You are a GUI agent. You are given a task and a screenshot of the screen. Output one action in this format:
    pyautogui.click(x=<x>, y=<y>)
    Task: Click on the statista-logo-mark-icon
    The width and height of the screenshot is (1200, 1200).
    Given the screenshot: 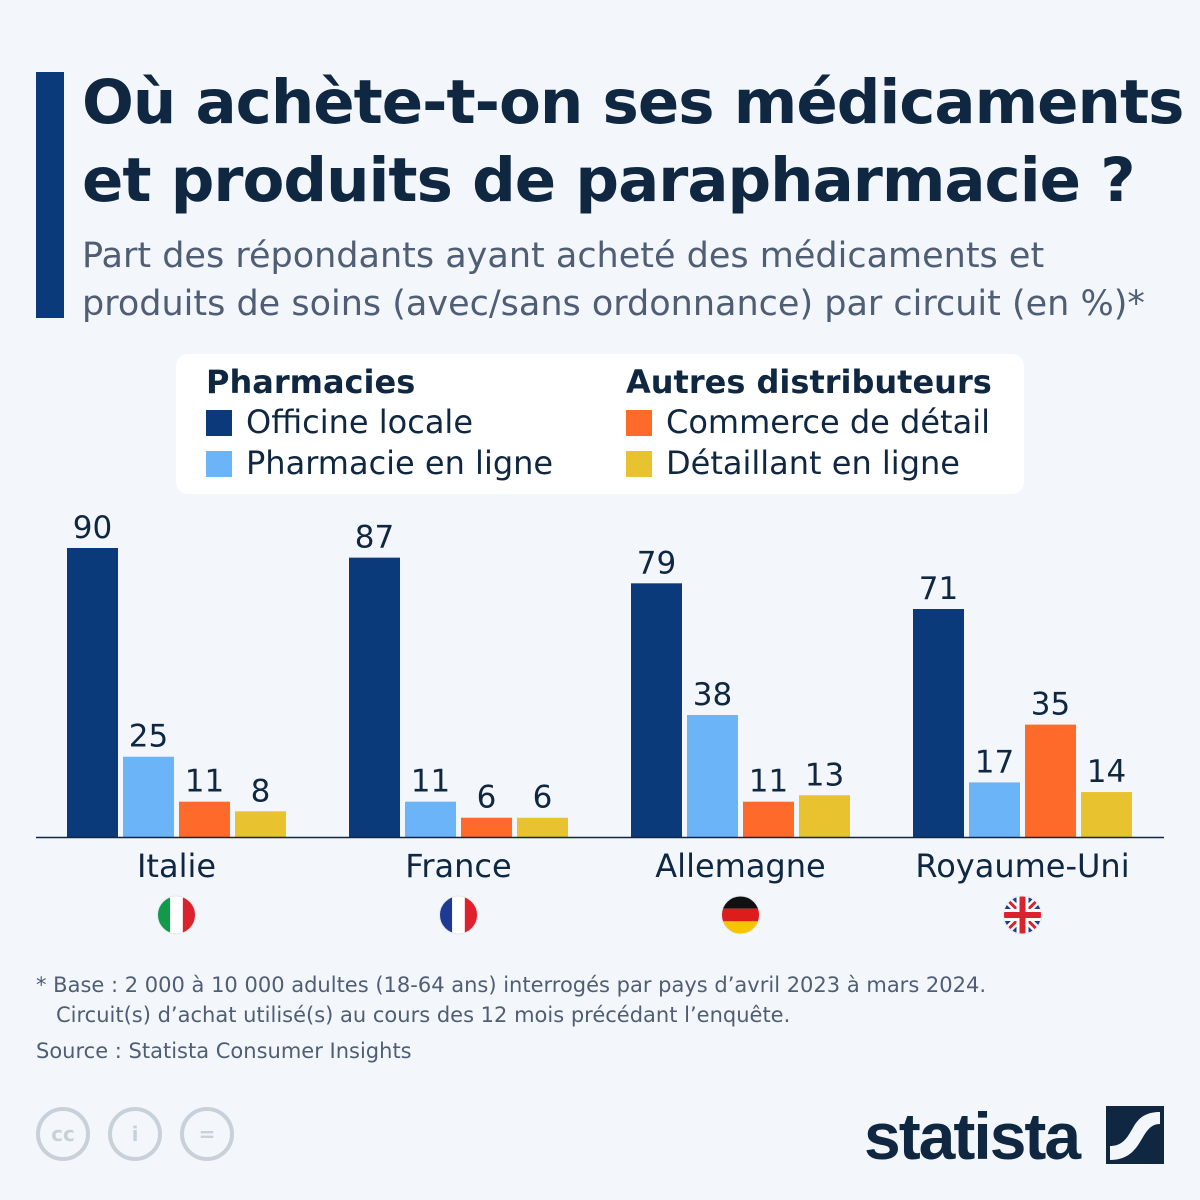 What is the action you would take?
    pyautogui.click(x=1135, y=1135)
    